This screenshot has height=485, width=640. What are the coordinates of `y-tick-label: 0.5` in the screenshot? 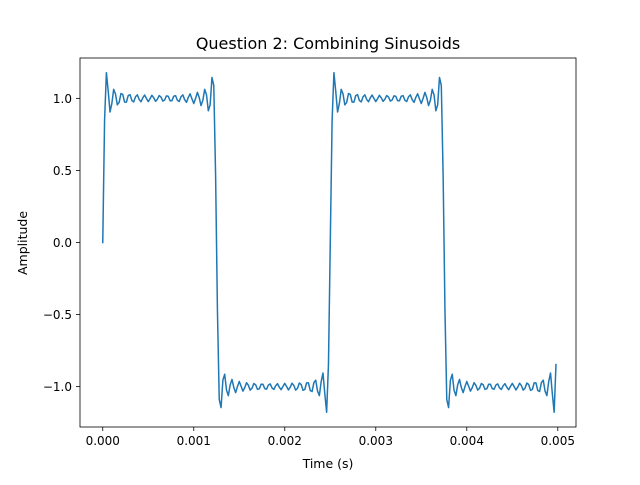 It's located at (62, 171).